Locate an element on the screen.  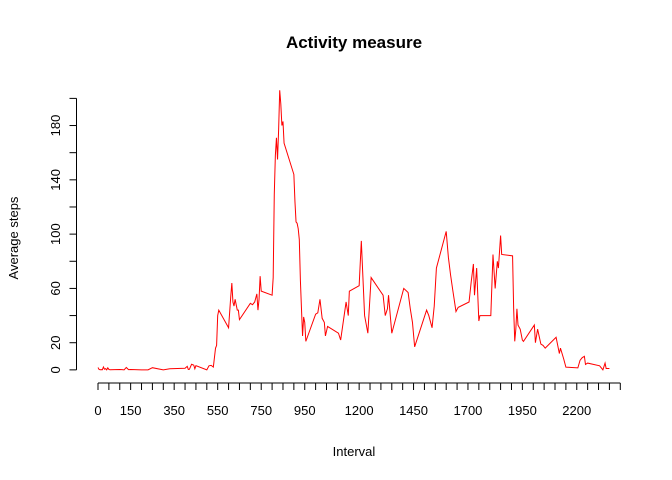
y-tick-label: 180 is located at coordinates (55, 126).